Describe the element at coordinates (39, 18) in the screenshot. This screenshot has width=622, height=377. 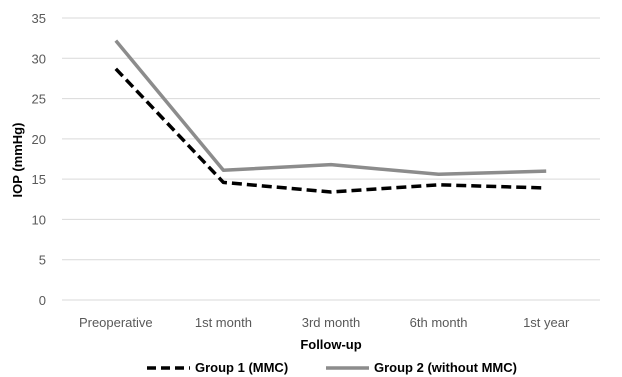
I see `y-tick-label: 35` at that location.